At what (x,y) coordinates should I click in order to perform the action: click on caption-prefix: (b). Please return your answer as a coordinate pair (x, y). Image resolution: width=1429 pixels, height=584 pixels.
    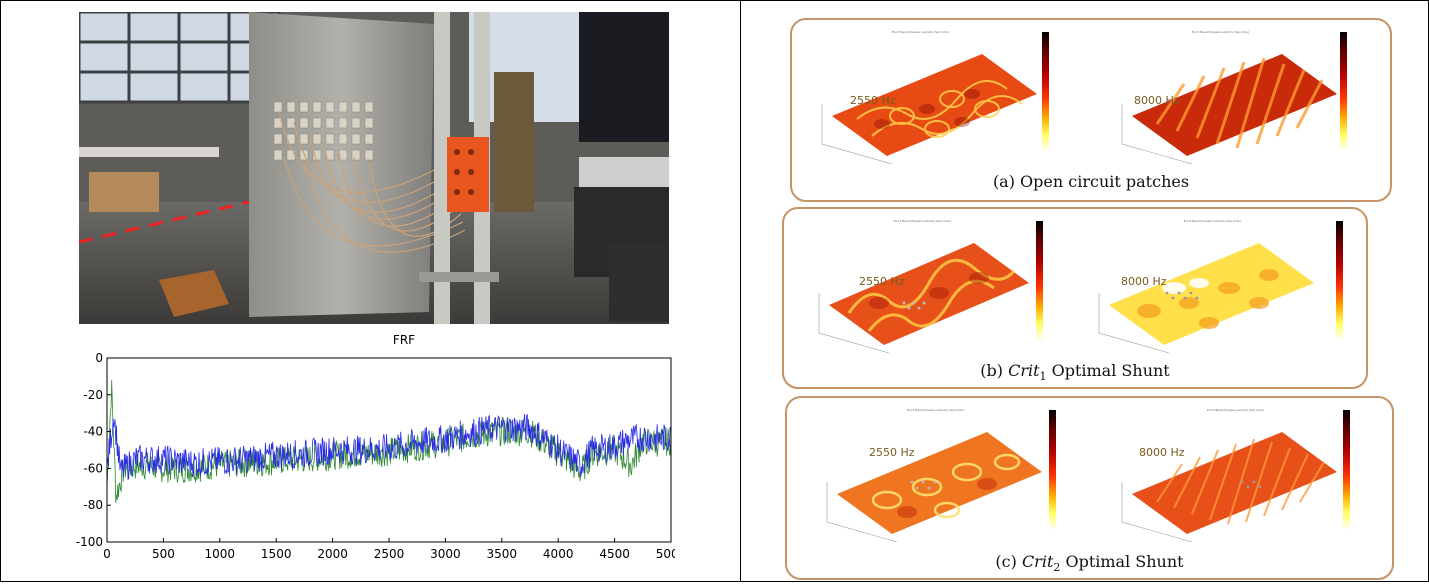
    Looking at the image, I should click on (994, 370).